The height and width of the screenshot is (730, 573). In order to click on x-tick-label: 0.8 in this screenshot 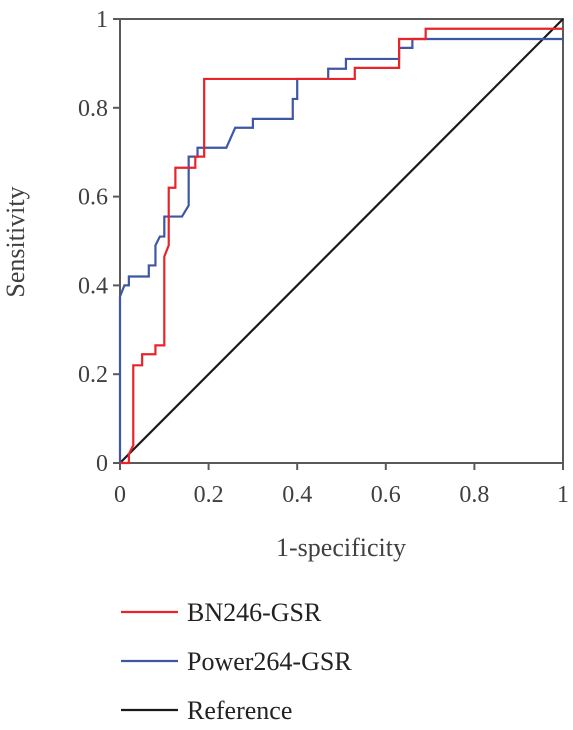, I will do `click(474, 495)`.